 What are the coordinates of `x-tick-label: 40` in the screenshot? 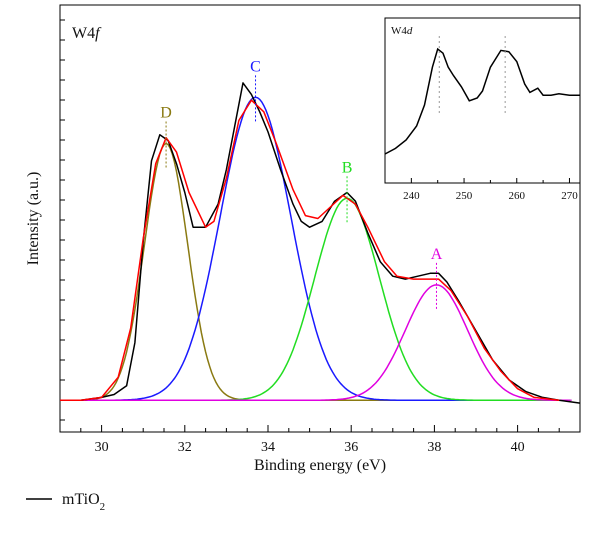 It's located at (518, 447).